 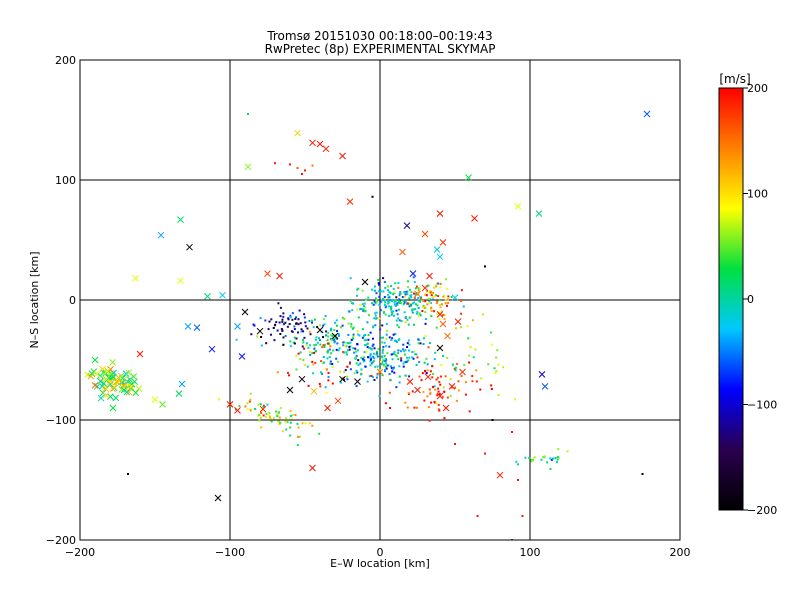 What do you see at coordinates (72, 300) in the screenshot?
I see `y-tick-label: 0` at bounding box center [72, 300].